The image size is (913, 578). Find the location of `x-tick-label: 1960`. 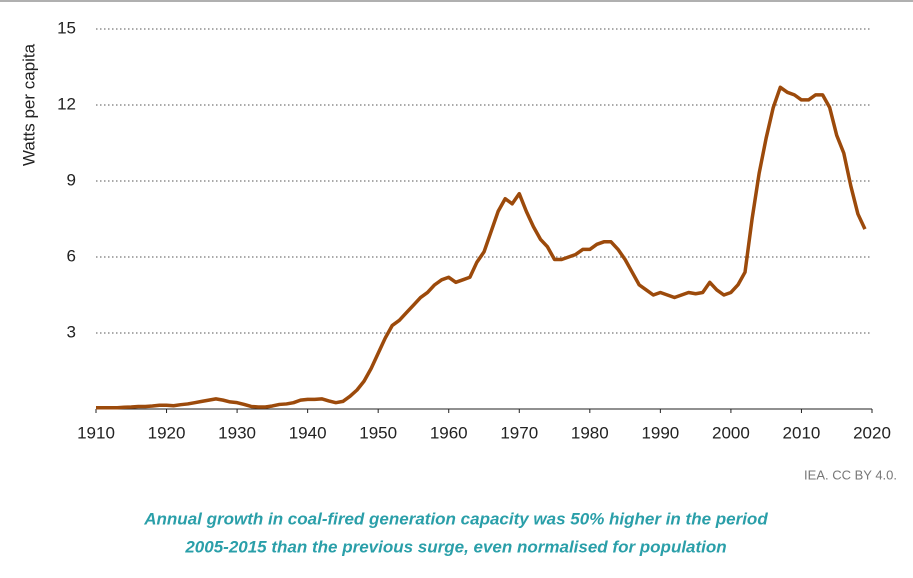

x-tick-label: 1960 is located at coordinates (449, 432).